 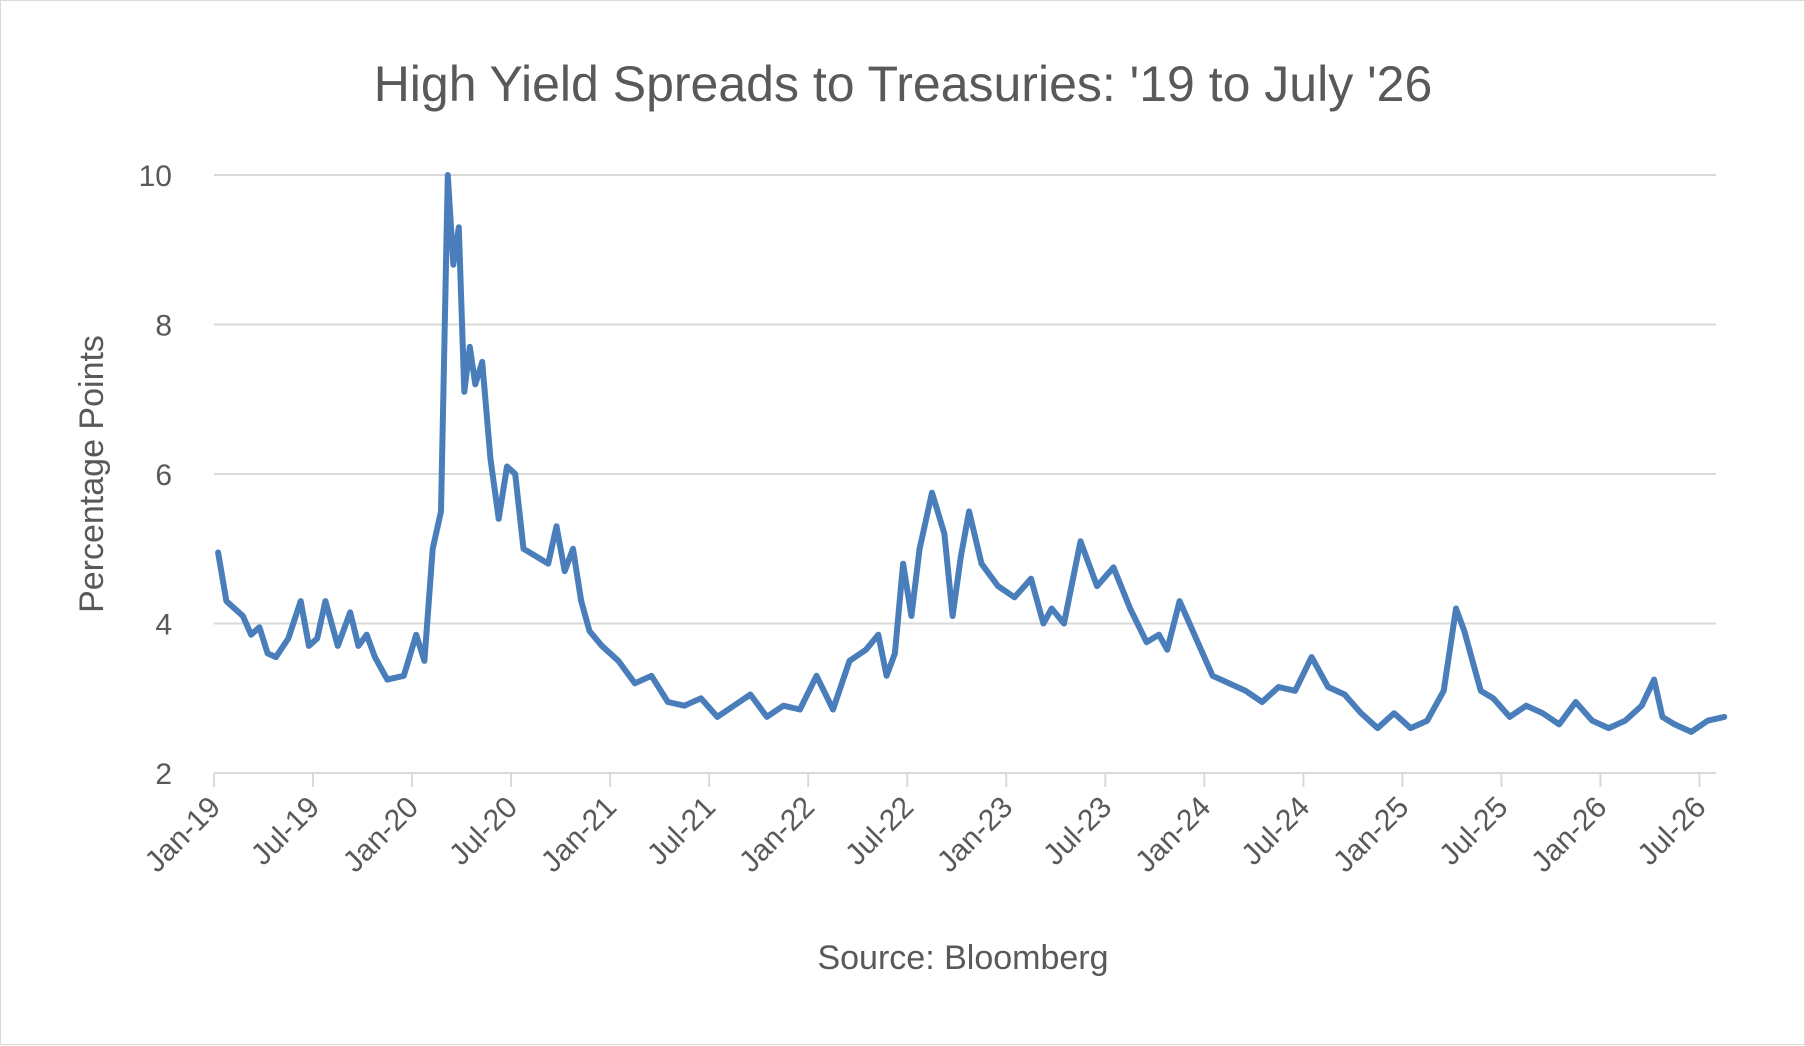 I want to click on y-tick-label: 6, so click(x=163, y=475).